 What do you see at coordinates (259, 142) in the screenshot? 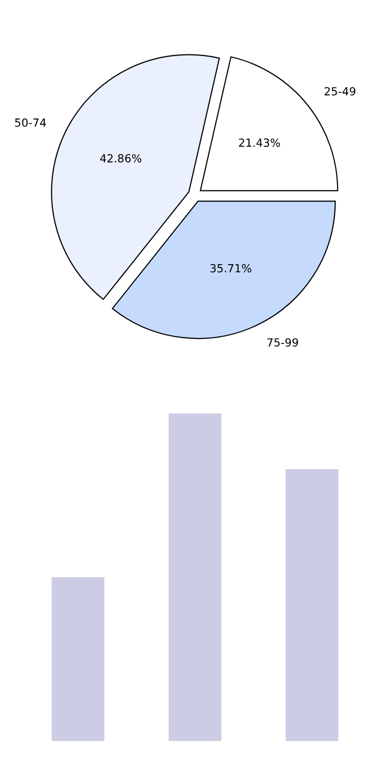
I see `data-label: 21.43%` at bounding box center [259, 142].